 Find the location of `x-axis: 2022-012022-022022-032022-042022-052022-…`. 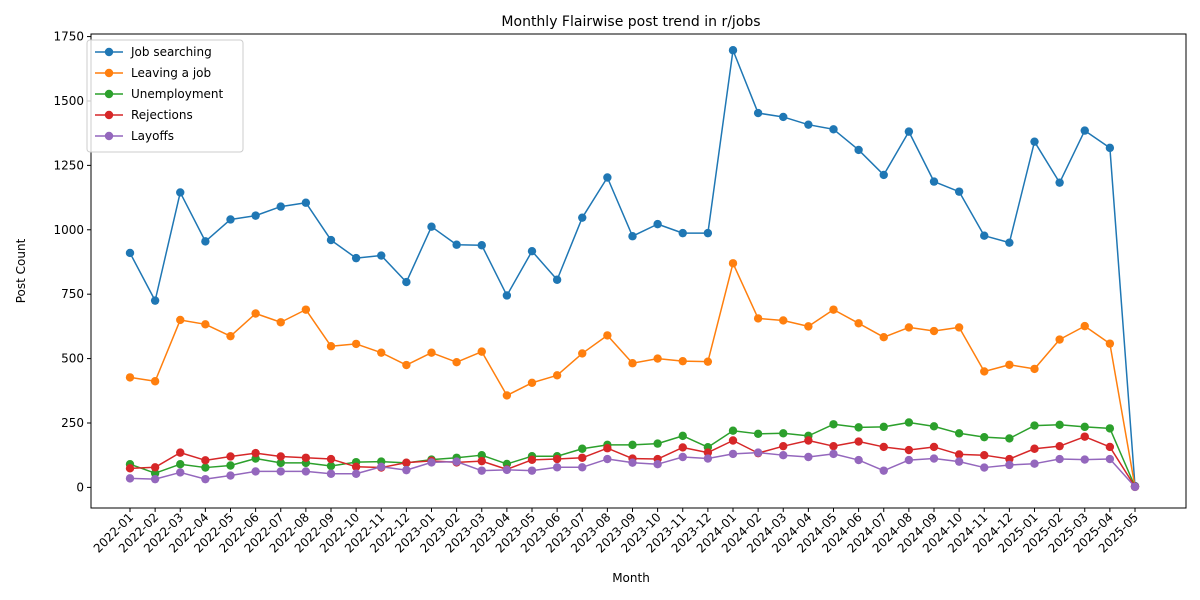

x-axis: 2022-012022-022022-032022-042022-052022-… is located at coordinates (616, 532).